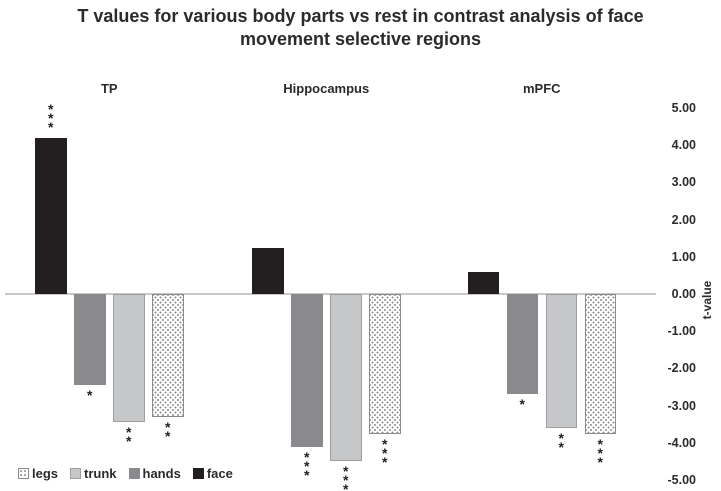 The height and width of the screenshot is (491, 721). What do you see at coordinates (346, 378) in the screenshot?
I see `bar-trunk-hippocampus` at bounding box center [346, 378].